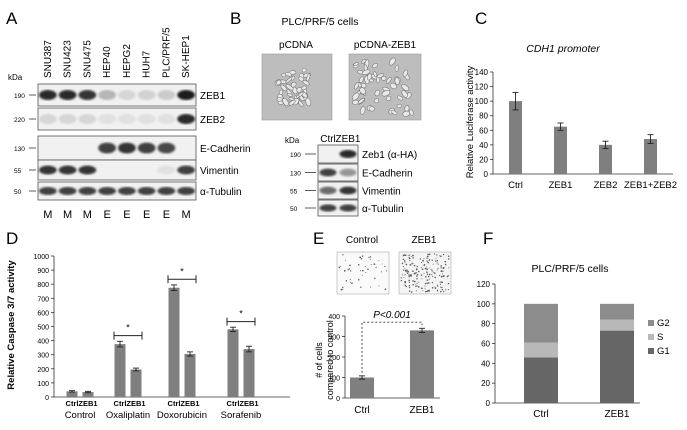 The image size is (687, 430). What do you see at coordinates (294, 192) in the screenshot?
I see `panel-b-kda-value: 55` at bounding box center [294, 192].